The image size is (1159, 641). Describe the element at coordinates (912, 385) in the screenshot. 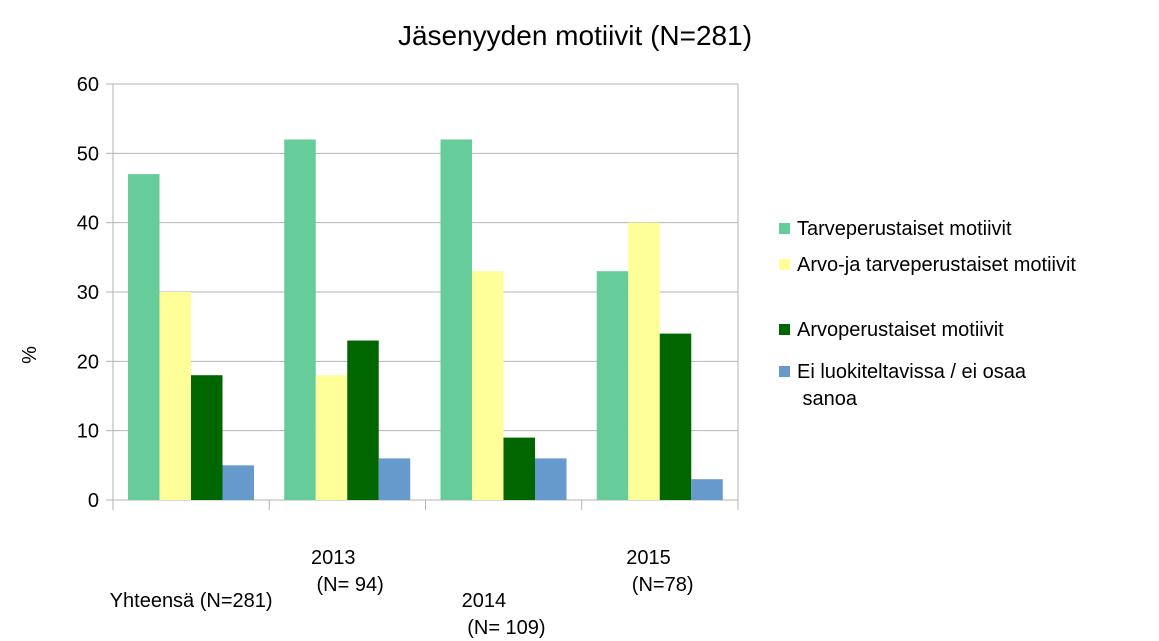

I see `legend-label: Ei luokiteltavissa / ei osaa sanoa` at that location.